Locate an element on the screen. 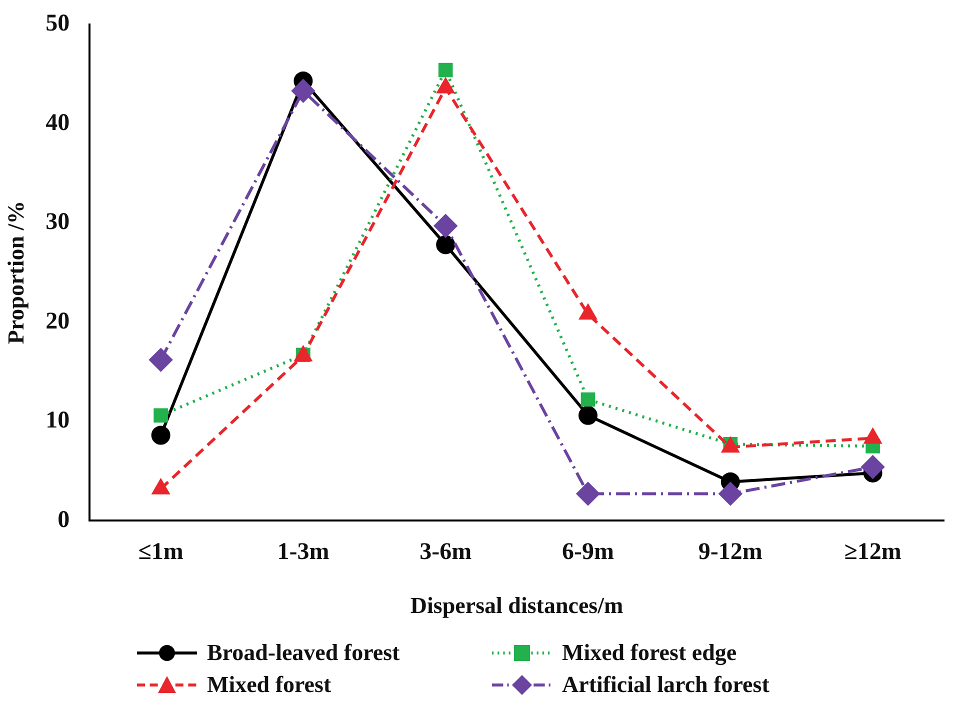 Image resolution: width=957 pixels, height=714 pixels. x-tick-label: ≤1m is located at coordinates (161, 552).